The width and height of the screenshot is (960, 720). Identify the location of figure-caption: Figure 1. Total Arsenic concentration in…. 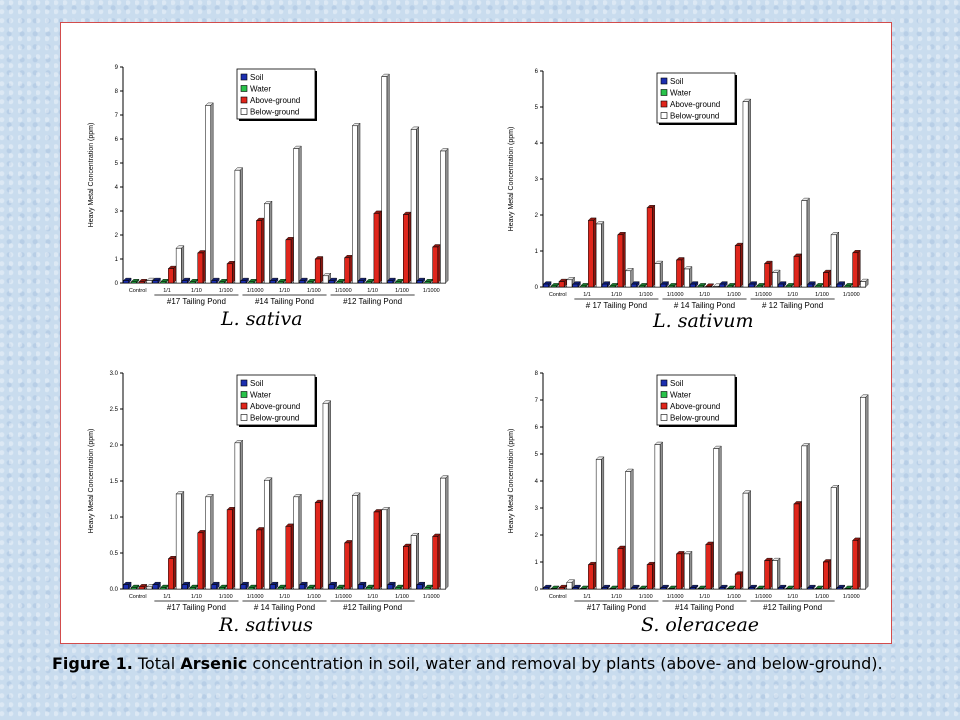
(492, 664).